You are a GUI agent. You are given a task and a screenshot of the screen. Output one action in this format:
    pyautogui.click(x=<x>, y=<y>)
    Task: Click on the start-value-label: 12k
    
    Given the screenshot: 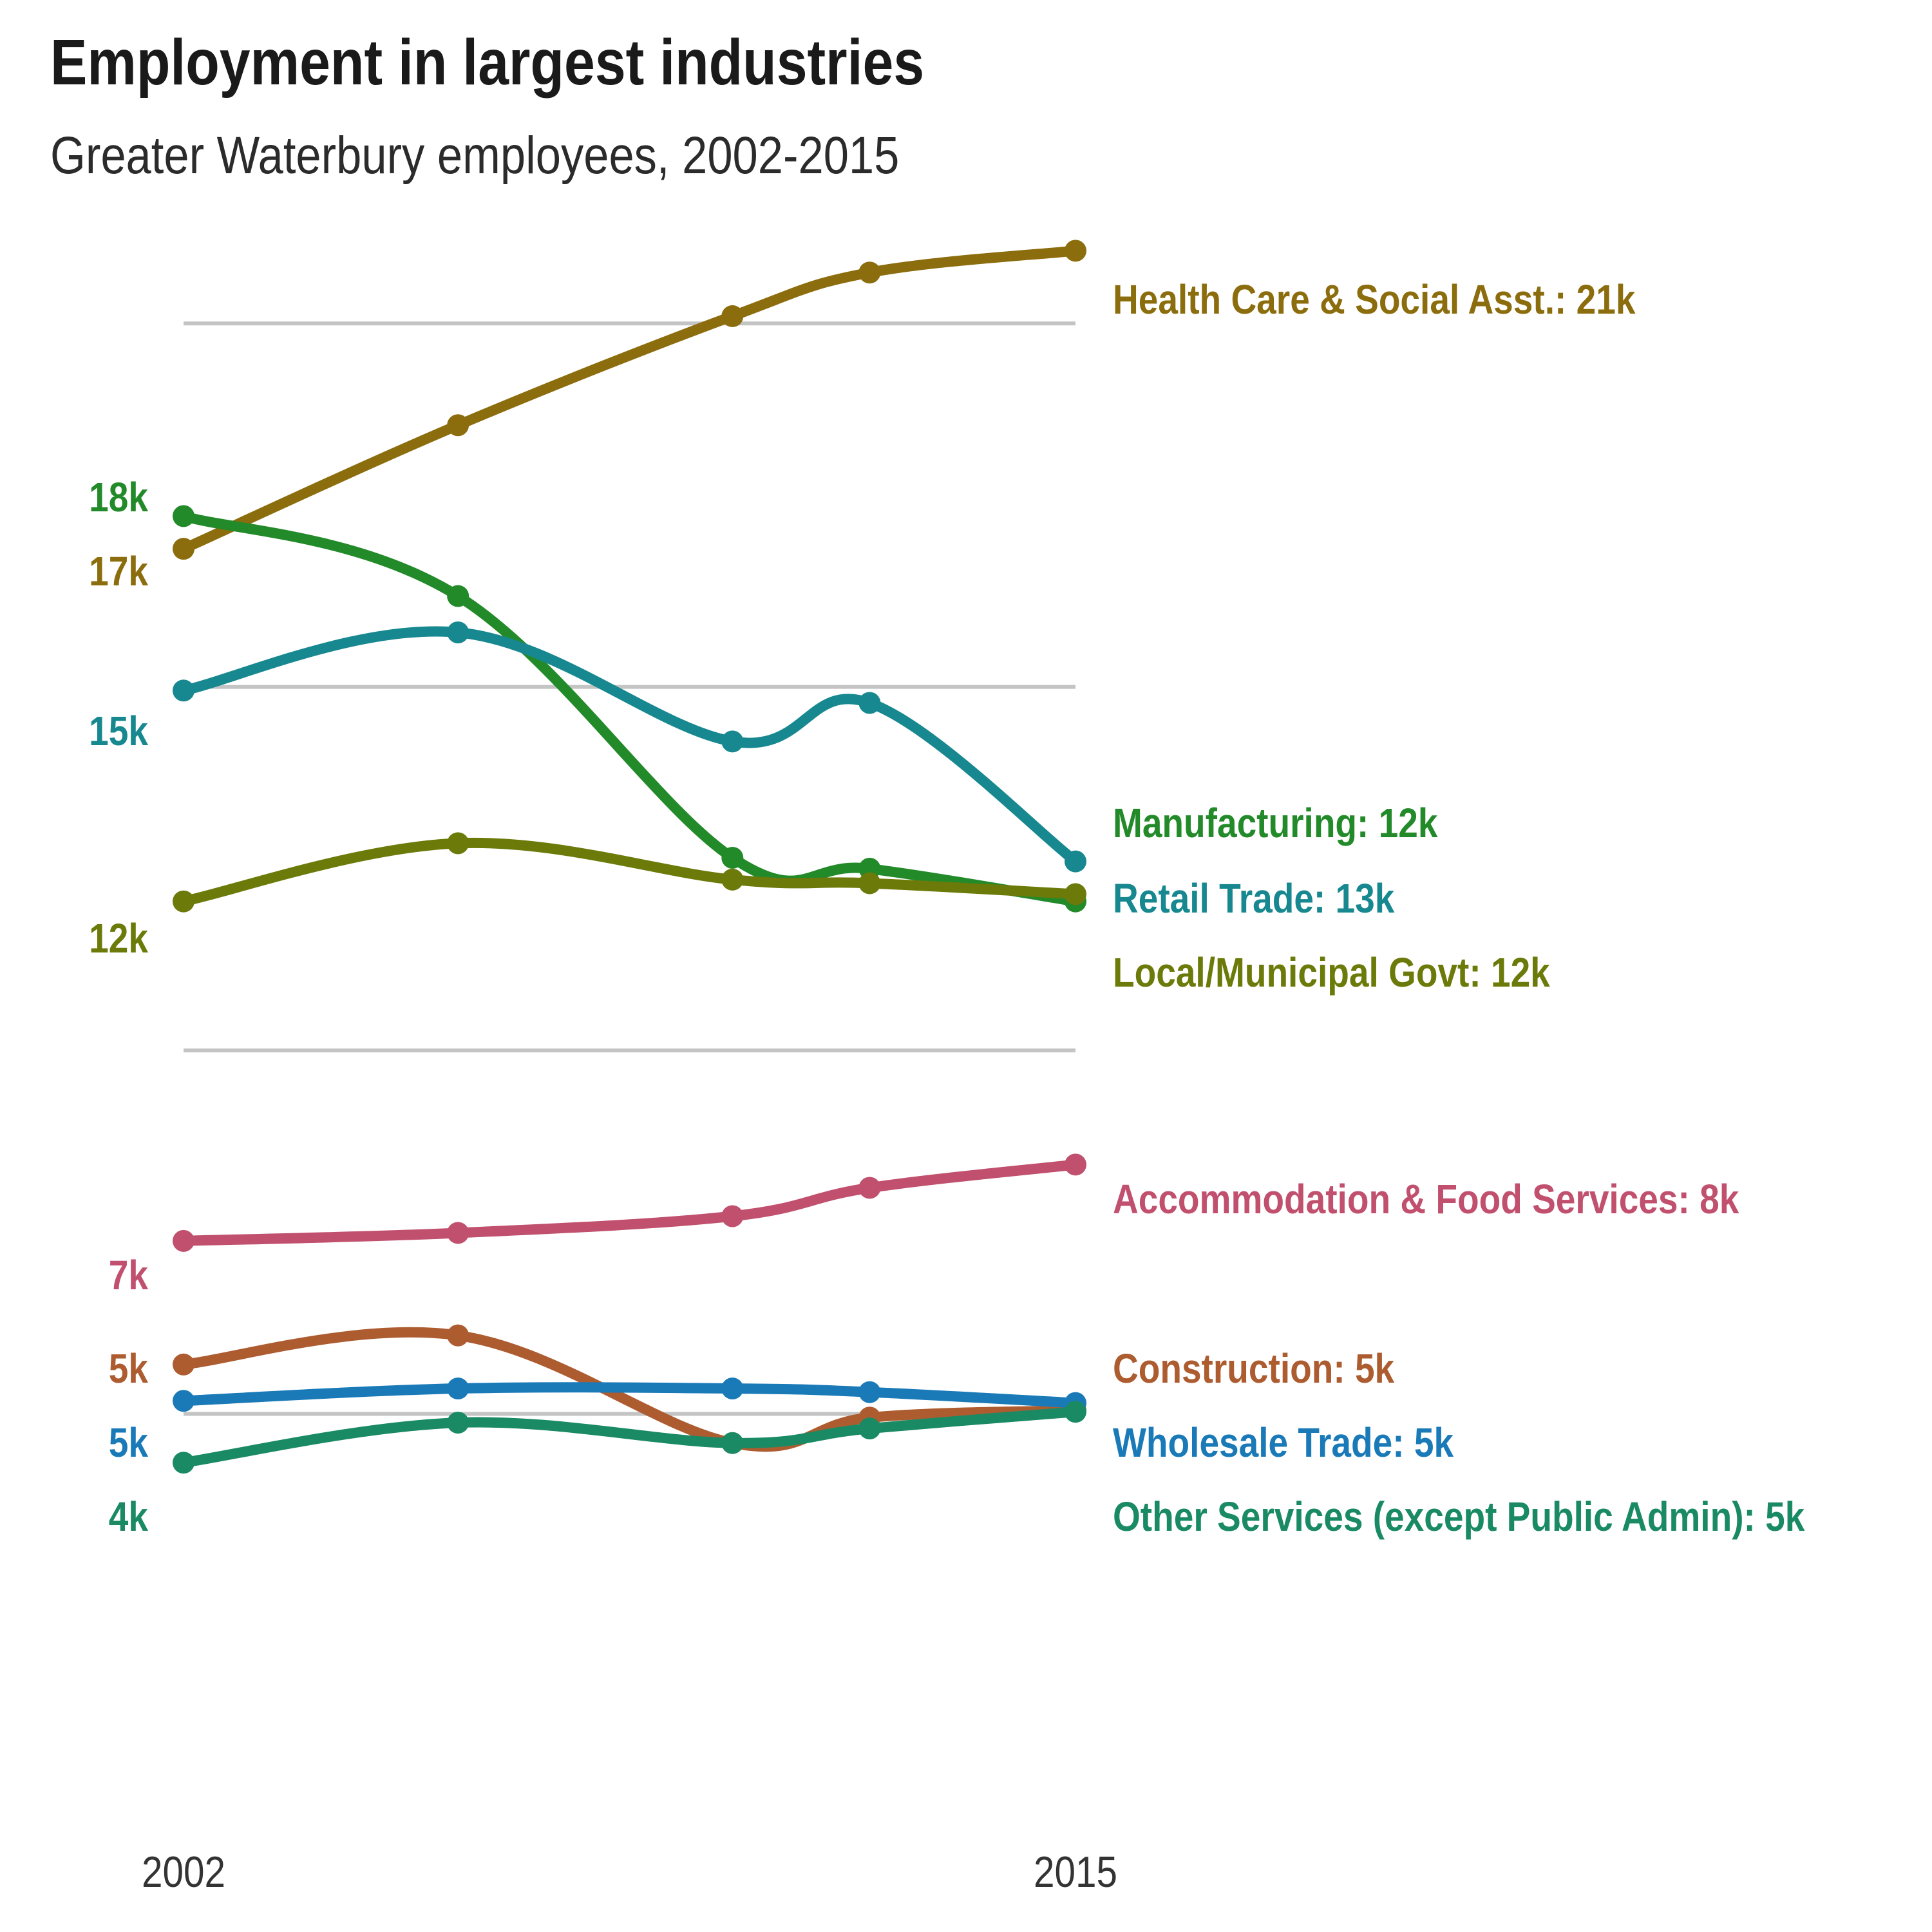 What is the action you would take?
    pyautogui.click(x=119, y=938)
    